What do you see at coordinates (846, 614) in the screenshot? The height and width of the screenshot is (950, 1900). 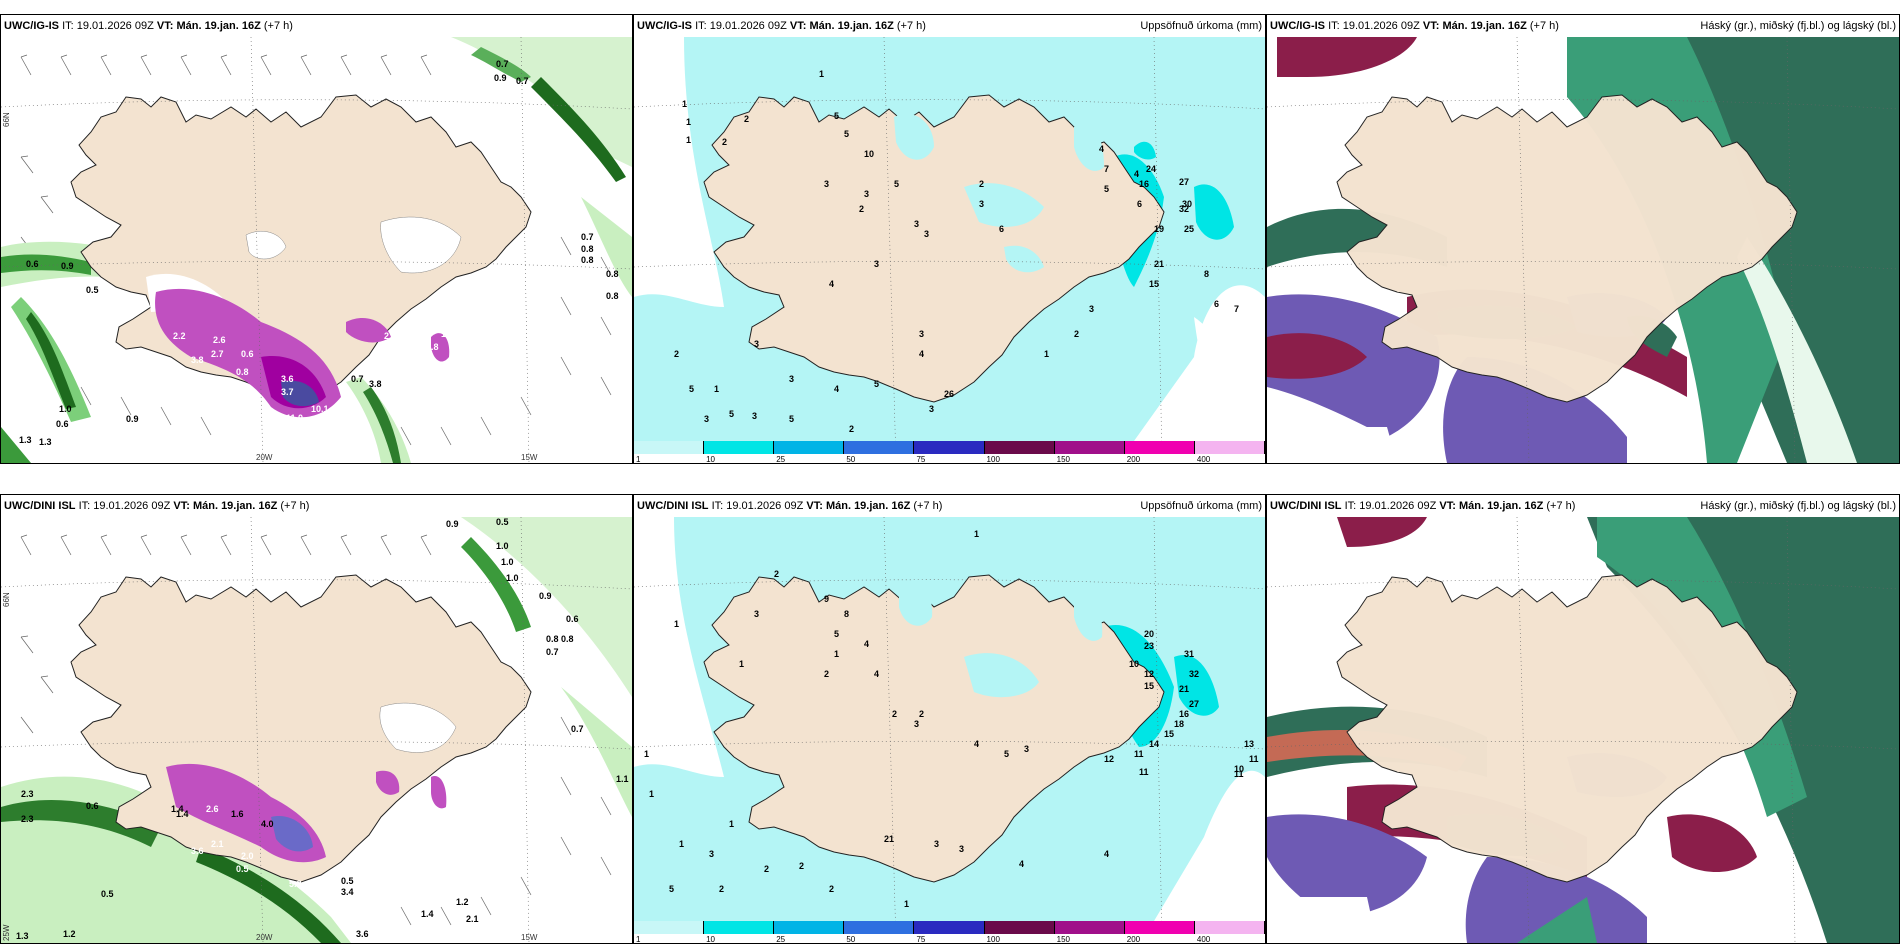 I see `value-label: 8` at bounding box center [846, 614].